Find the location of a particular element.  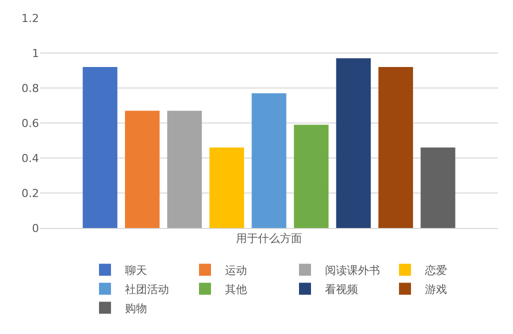

legend-label: 聊天 is located at coordinates (136, 271).